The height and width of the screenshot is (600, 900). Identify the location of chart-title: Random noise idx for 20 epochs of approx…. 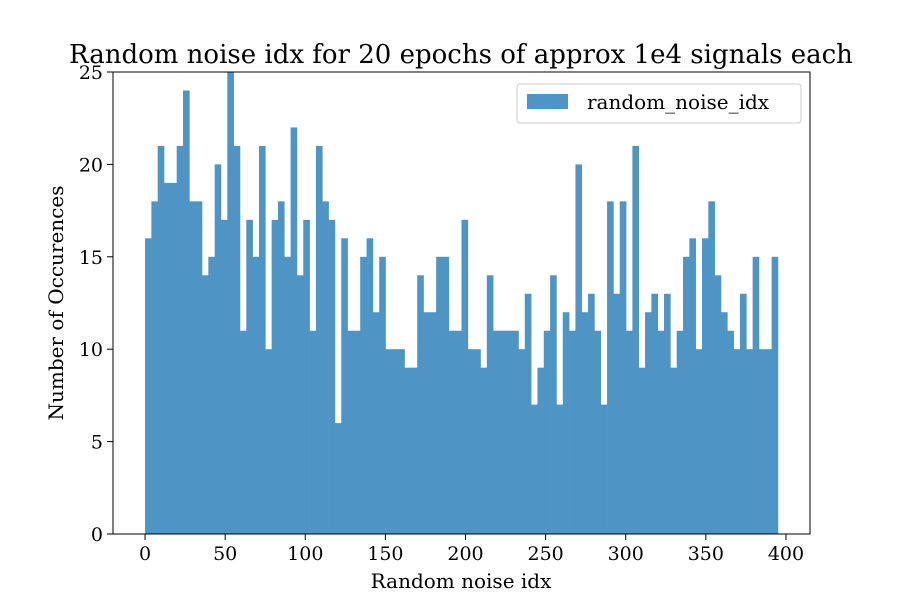
(461, 55).